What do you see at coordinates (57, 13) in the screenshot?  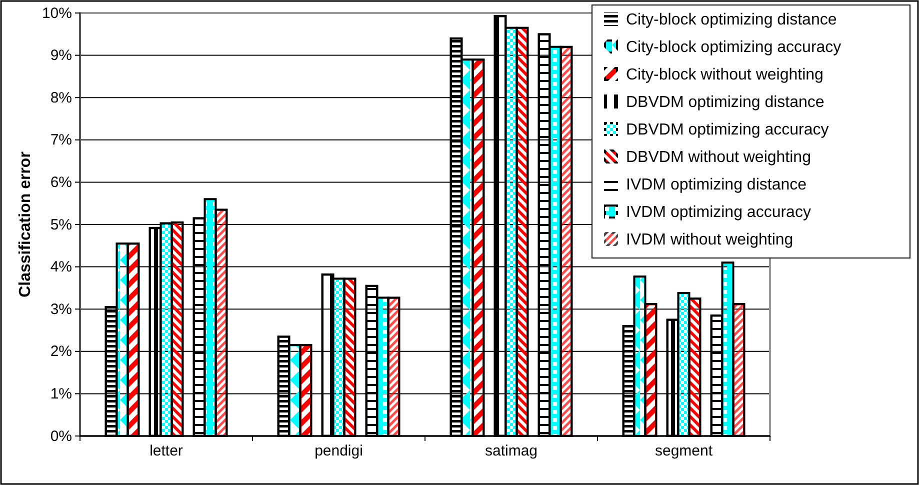 I see `y-tick-label: 10%` at bounding box center [57, 13].